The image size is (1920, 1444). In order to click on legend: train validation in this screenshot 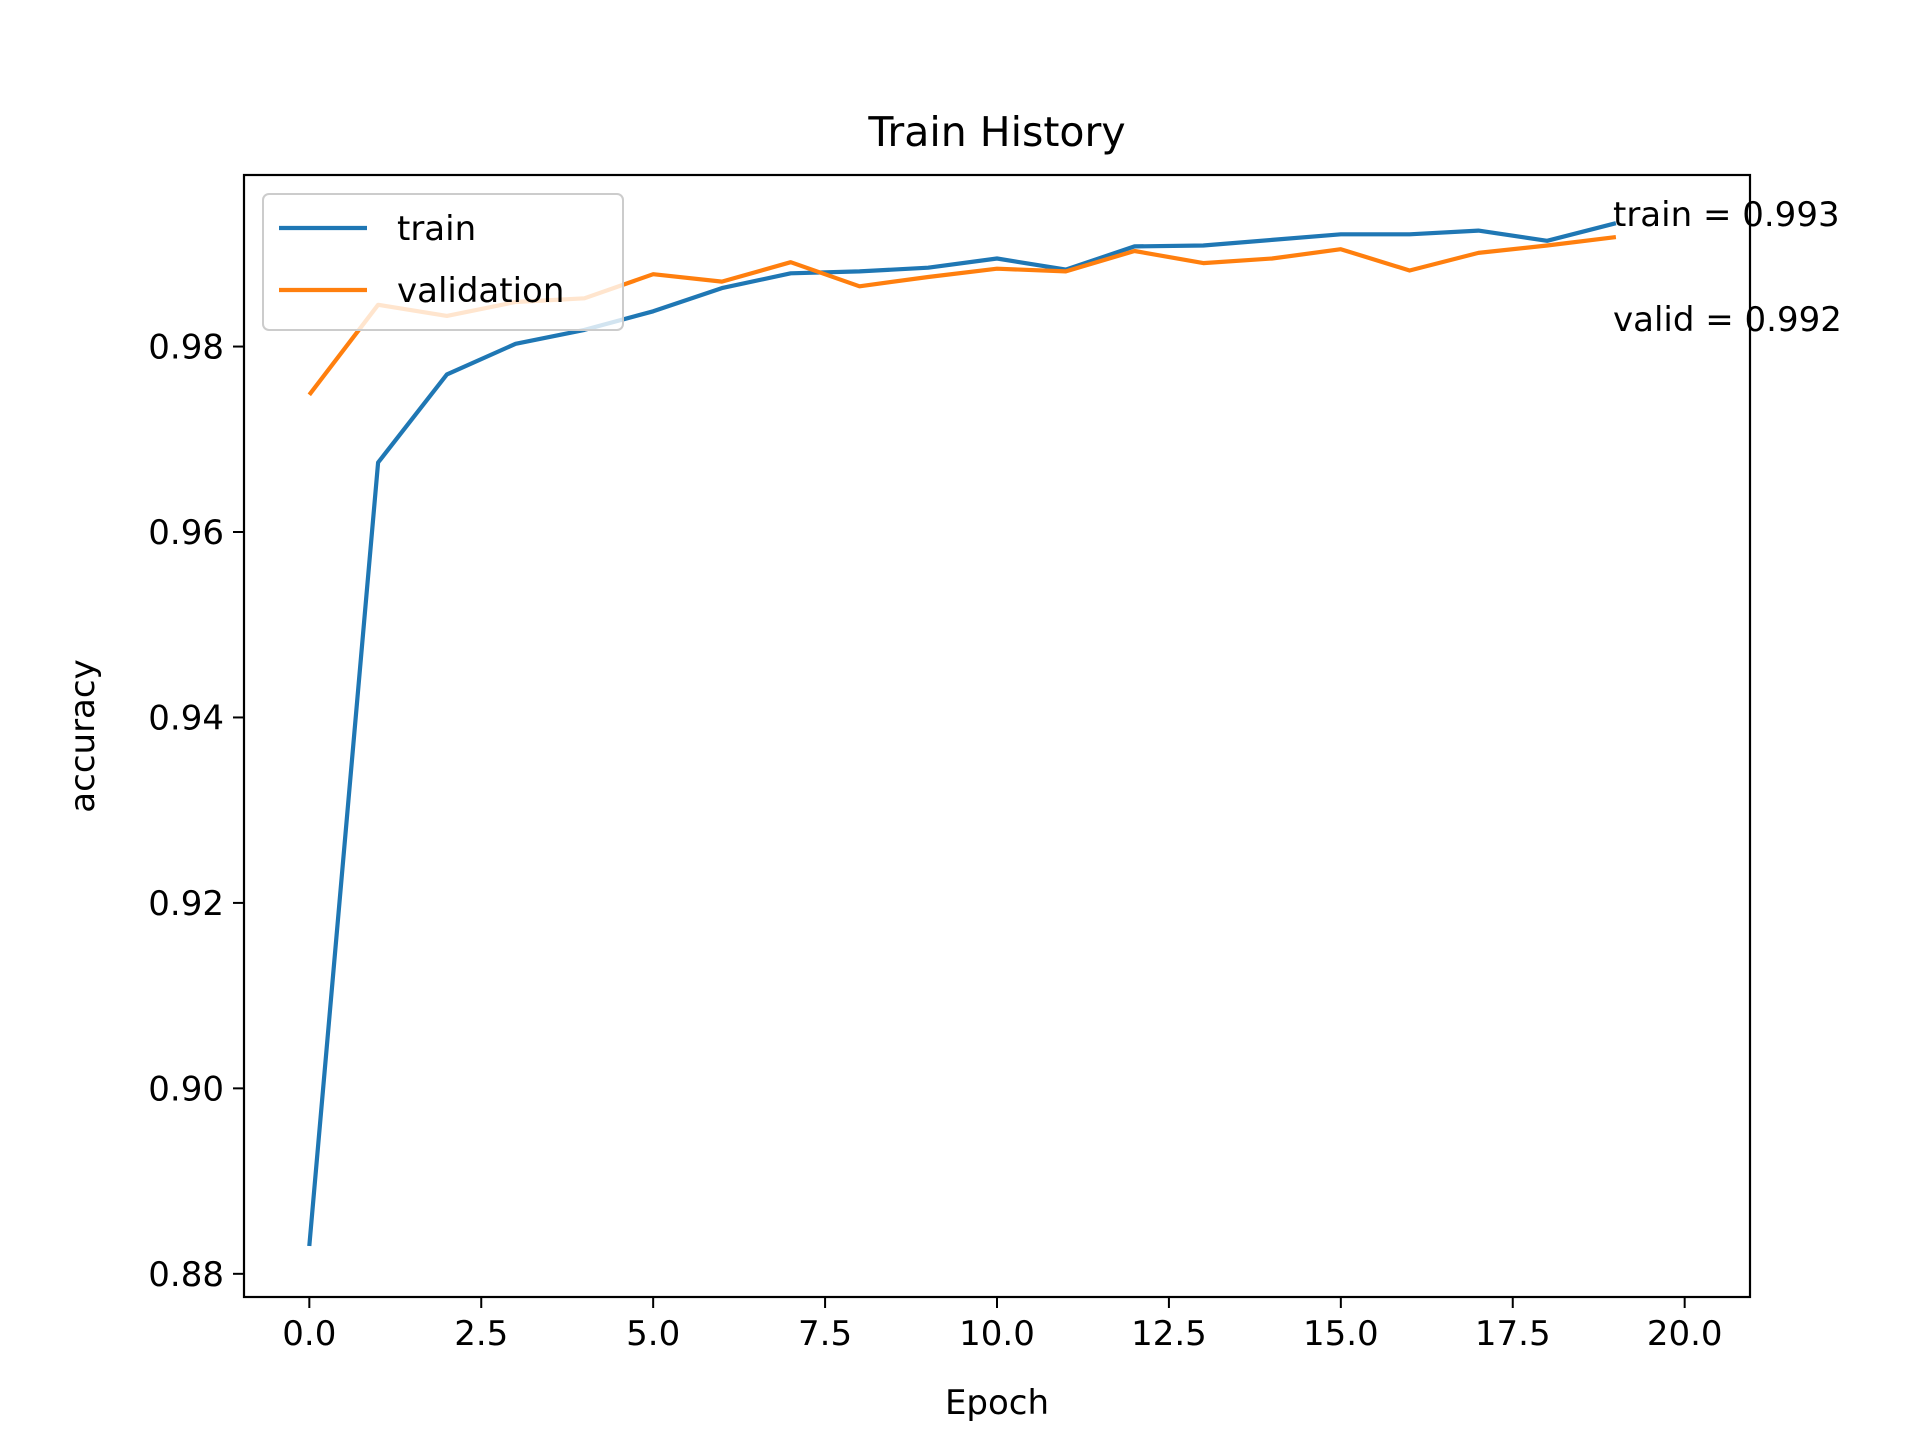, I will do `click(443, 262)`.